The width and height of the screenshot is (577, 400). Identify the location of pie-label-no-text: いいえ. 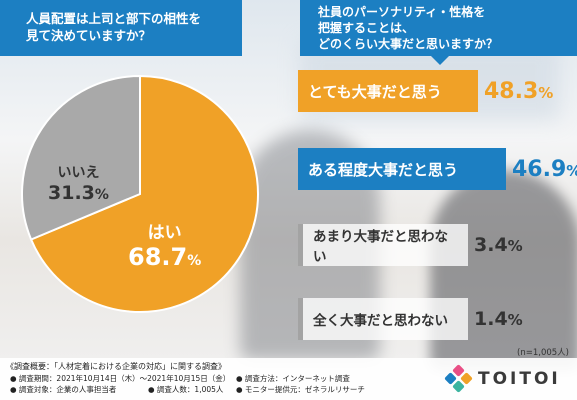
(78, 173).